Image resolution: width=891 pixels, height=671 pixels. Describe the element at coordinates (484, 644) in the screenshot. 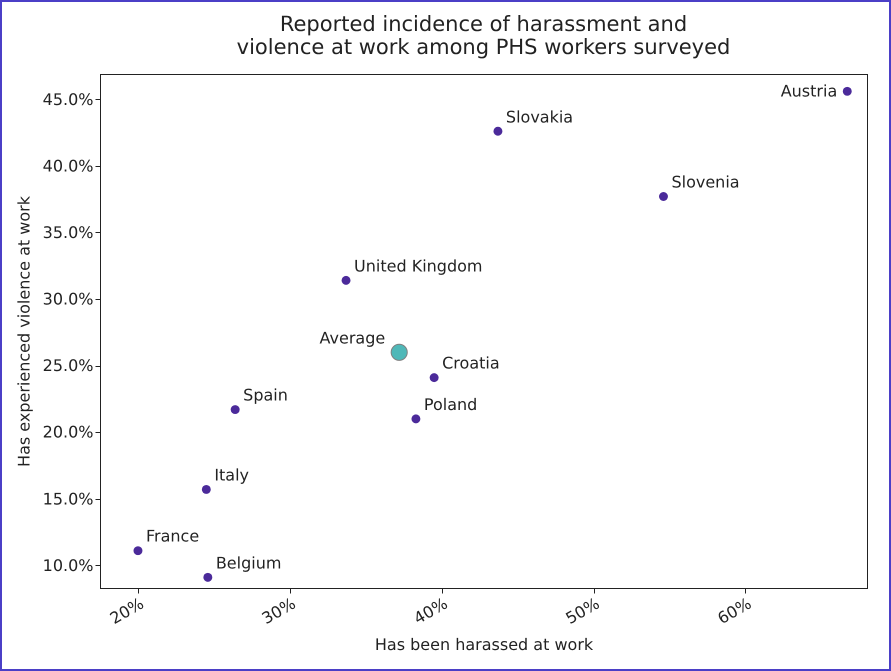

I see `x-axis-title: Has been harassed at work` at that location.